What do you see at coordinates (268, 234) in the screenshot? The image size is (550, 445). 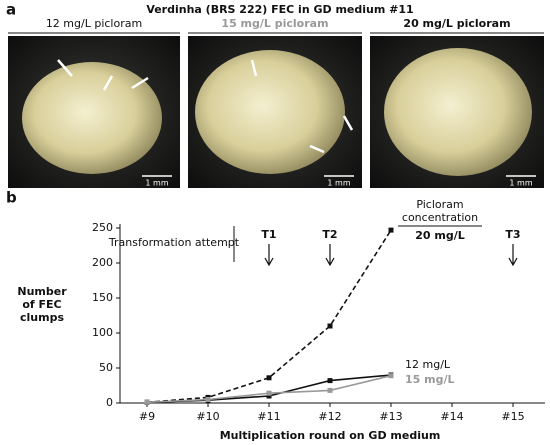 I see `marker-label: T1` at bounding box center [268, 234].